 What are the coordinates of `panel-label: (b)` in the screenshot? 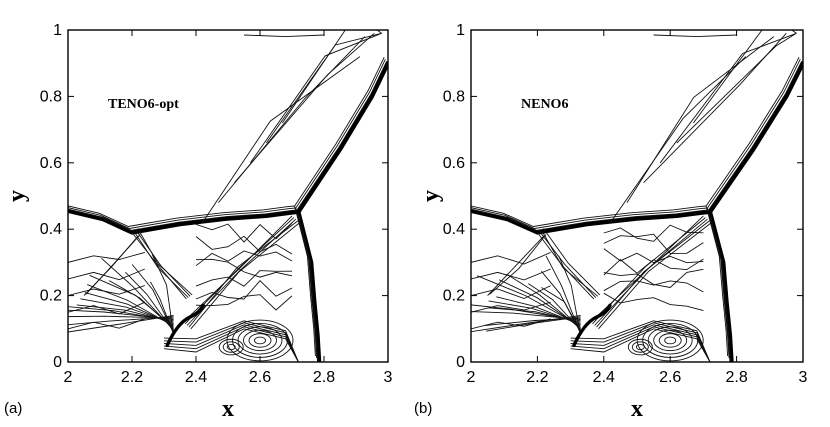 It's located at (423, 408).